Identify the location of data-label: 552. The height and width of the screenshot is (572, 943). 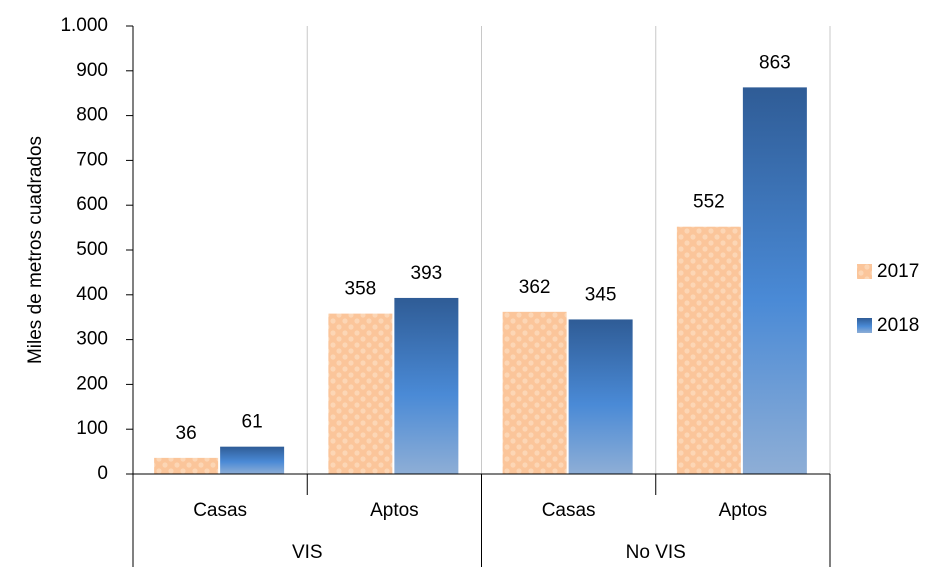
(709, 202).